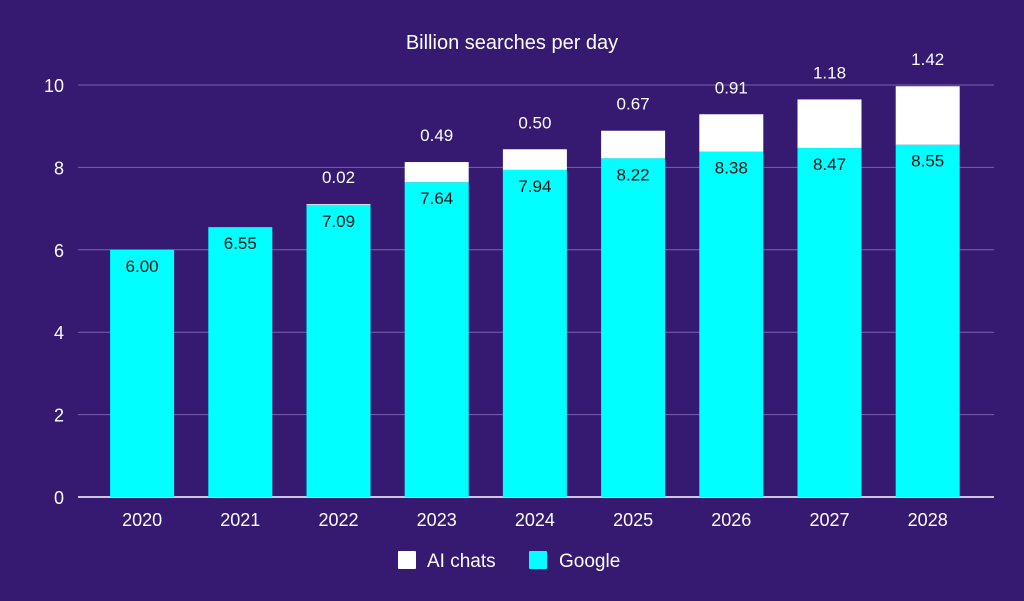  Describe the element at coordinates (633, 520) in the screenshot. I see `x-tick-label: 2025` at that location.